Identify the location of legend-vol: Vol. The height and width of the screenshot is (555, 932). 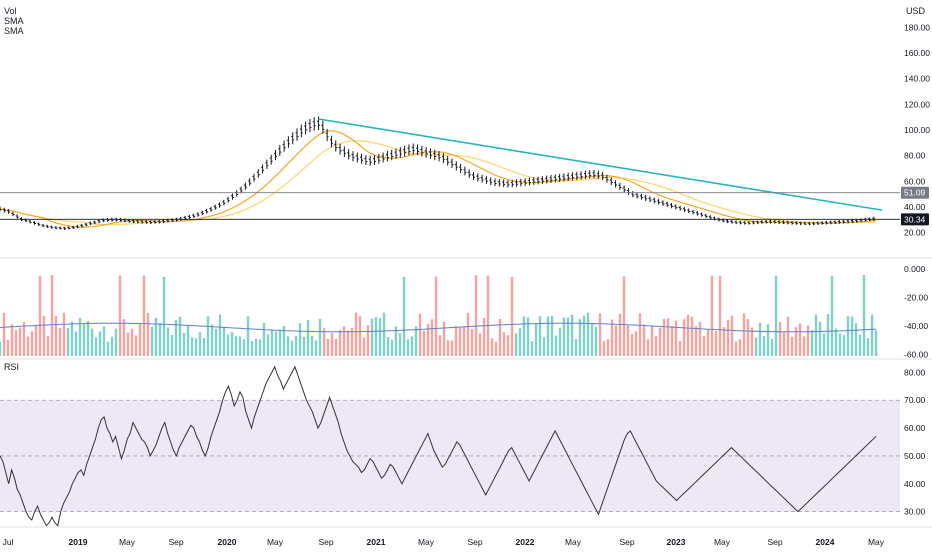
(10, 11).